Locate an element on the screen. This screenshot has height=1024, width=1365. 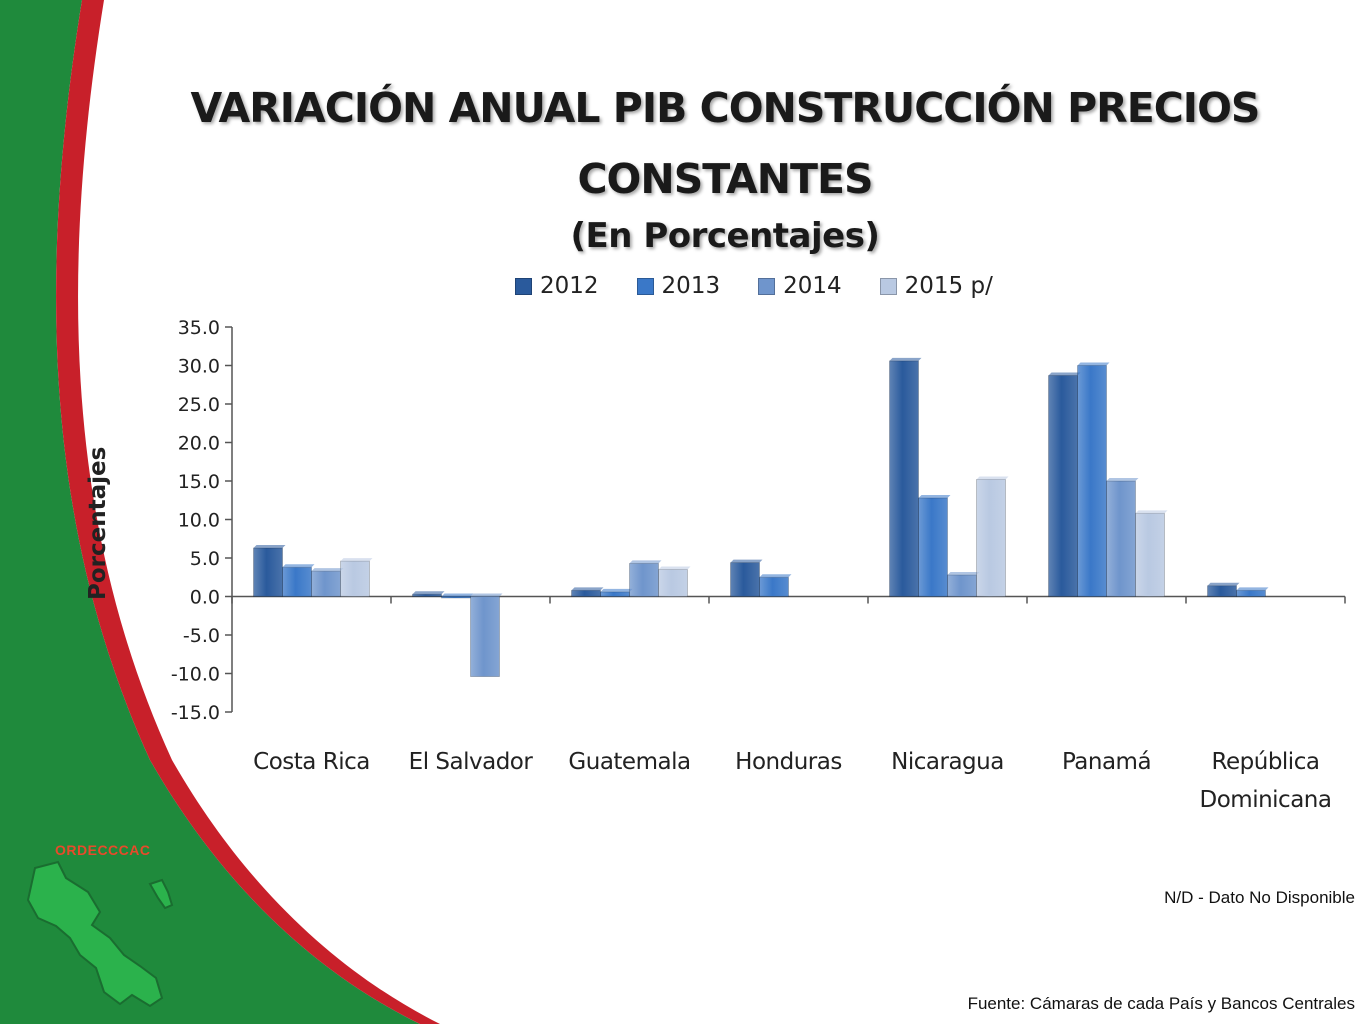
y-tick-label: -15.0 is located at coordinates (195, 713).